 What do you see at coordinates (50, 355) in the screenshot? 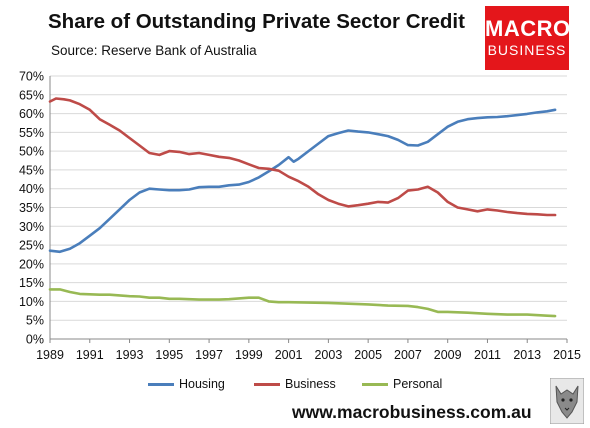
I see `x-tick-label: 1989` at bounding box center [50, 355].